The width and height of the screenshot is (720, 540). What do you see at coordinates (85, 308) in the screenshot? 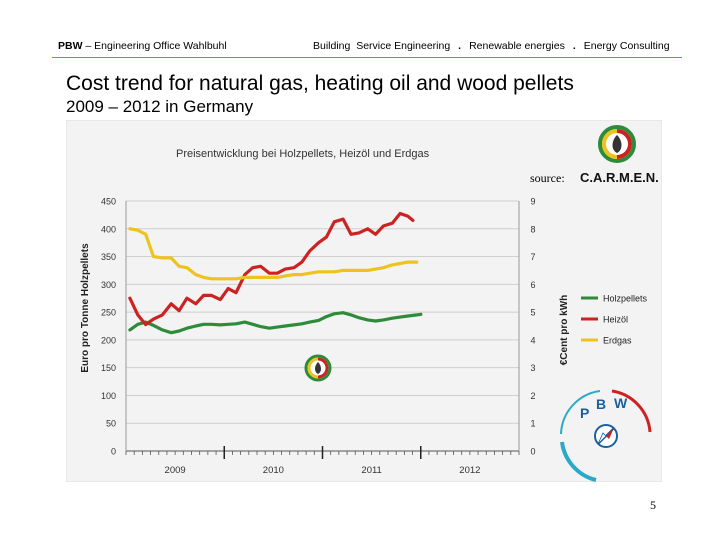
I see `ylabel-left: Euro pro Tonne Holzpellets` at bounding box center [85, 308].